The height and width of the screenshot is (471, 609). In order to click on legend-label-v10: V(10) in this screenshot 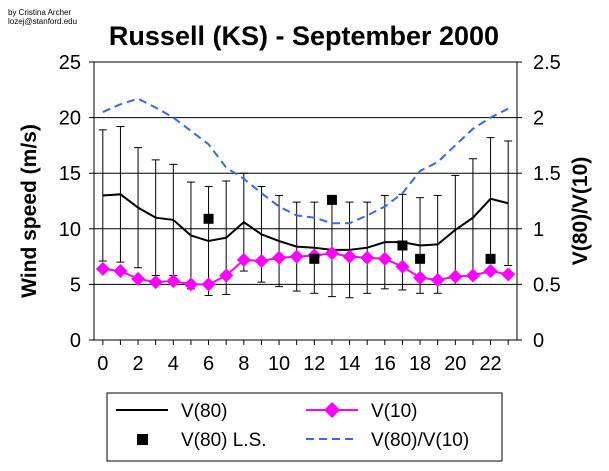, I will do `click(394, 411)`.